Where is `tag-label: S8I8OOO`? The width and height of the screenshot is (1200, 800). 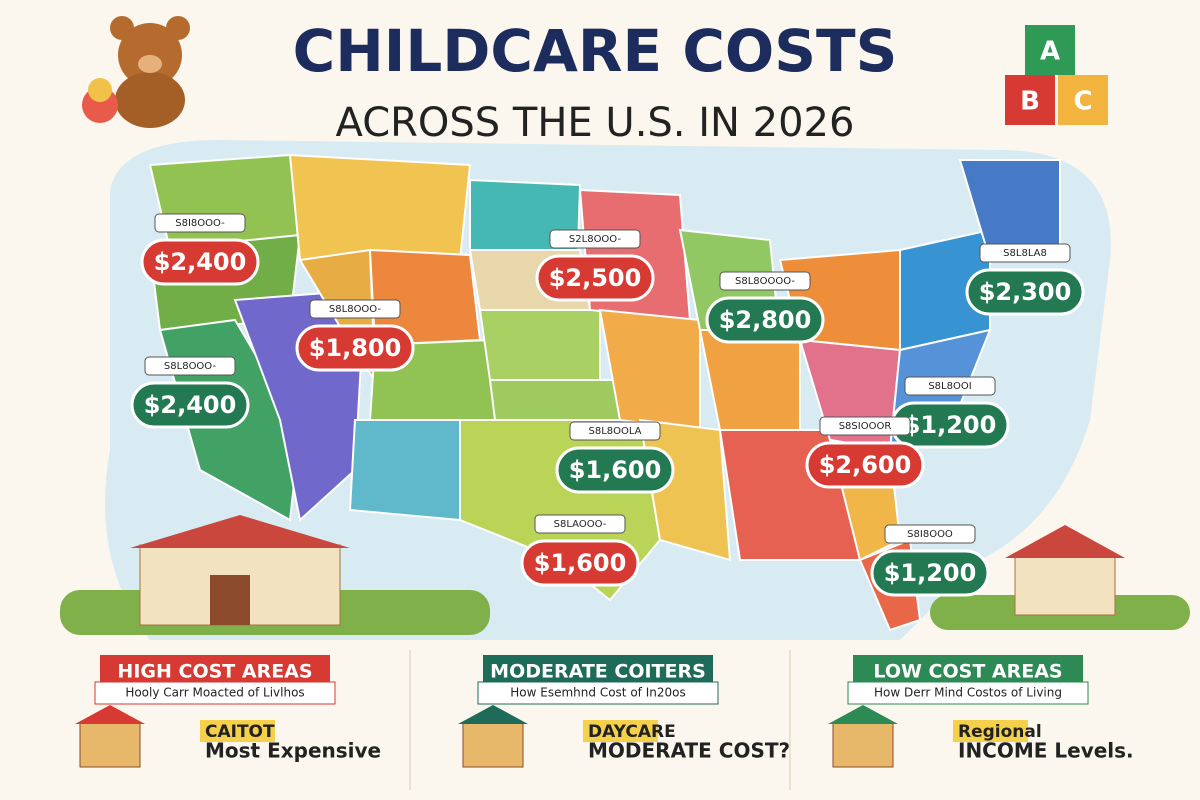 tag-label: S8I8OOO is located at coordinates (930, 534).